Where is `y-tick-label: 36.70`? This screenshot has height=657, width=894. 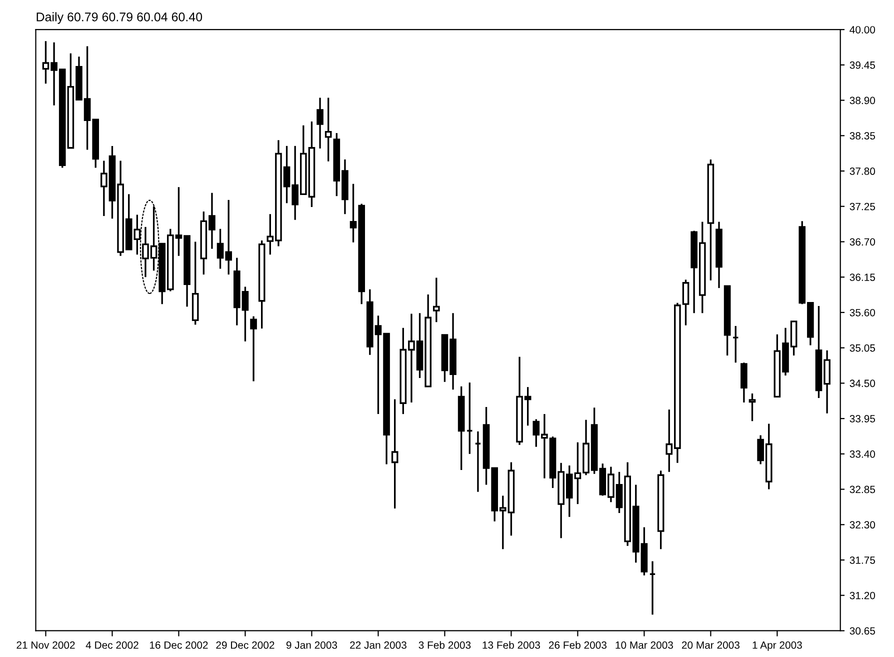 y-tick-label: 36.70 is located at coordinates (863, 242).